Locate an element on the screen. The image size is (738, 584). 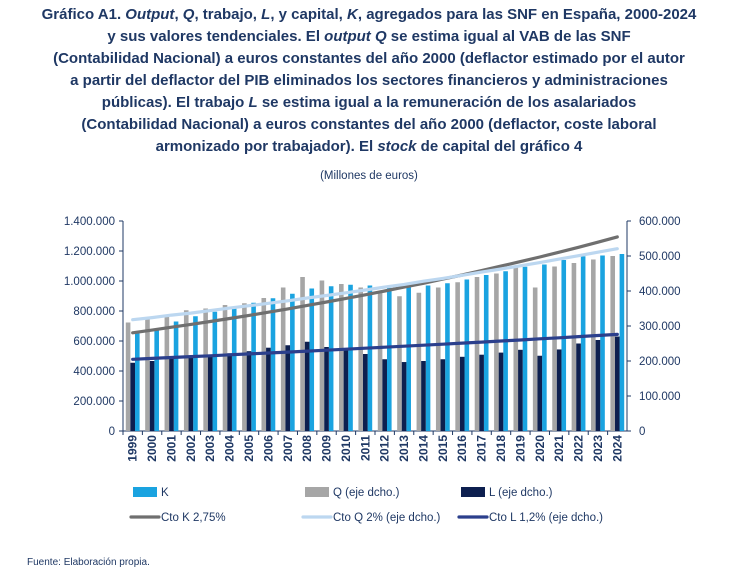
bar-k-2003 is located at coordinates (215, 371).